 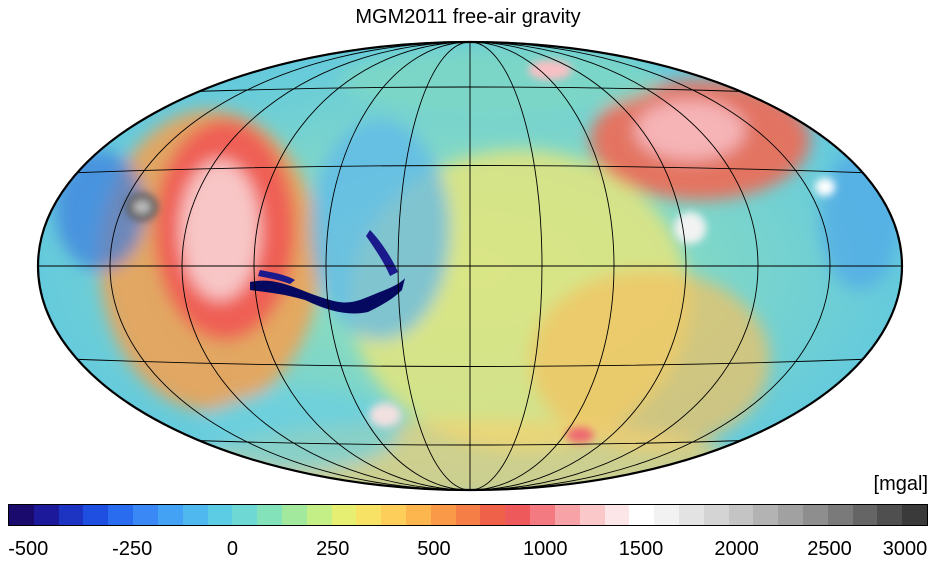 What do you see at coordinates (900, 484) in the screenshot?
I see `unit-label: [mgal]` at bounding box center [900, 484].